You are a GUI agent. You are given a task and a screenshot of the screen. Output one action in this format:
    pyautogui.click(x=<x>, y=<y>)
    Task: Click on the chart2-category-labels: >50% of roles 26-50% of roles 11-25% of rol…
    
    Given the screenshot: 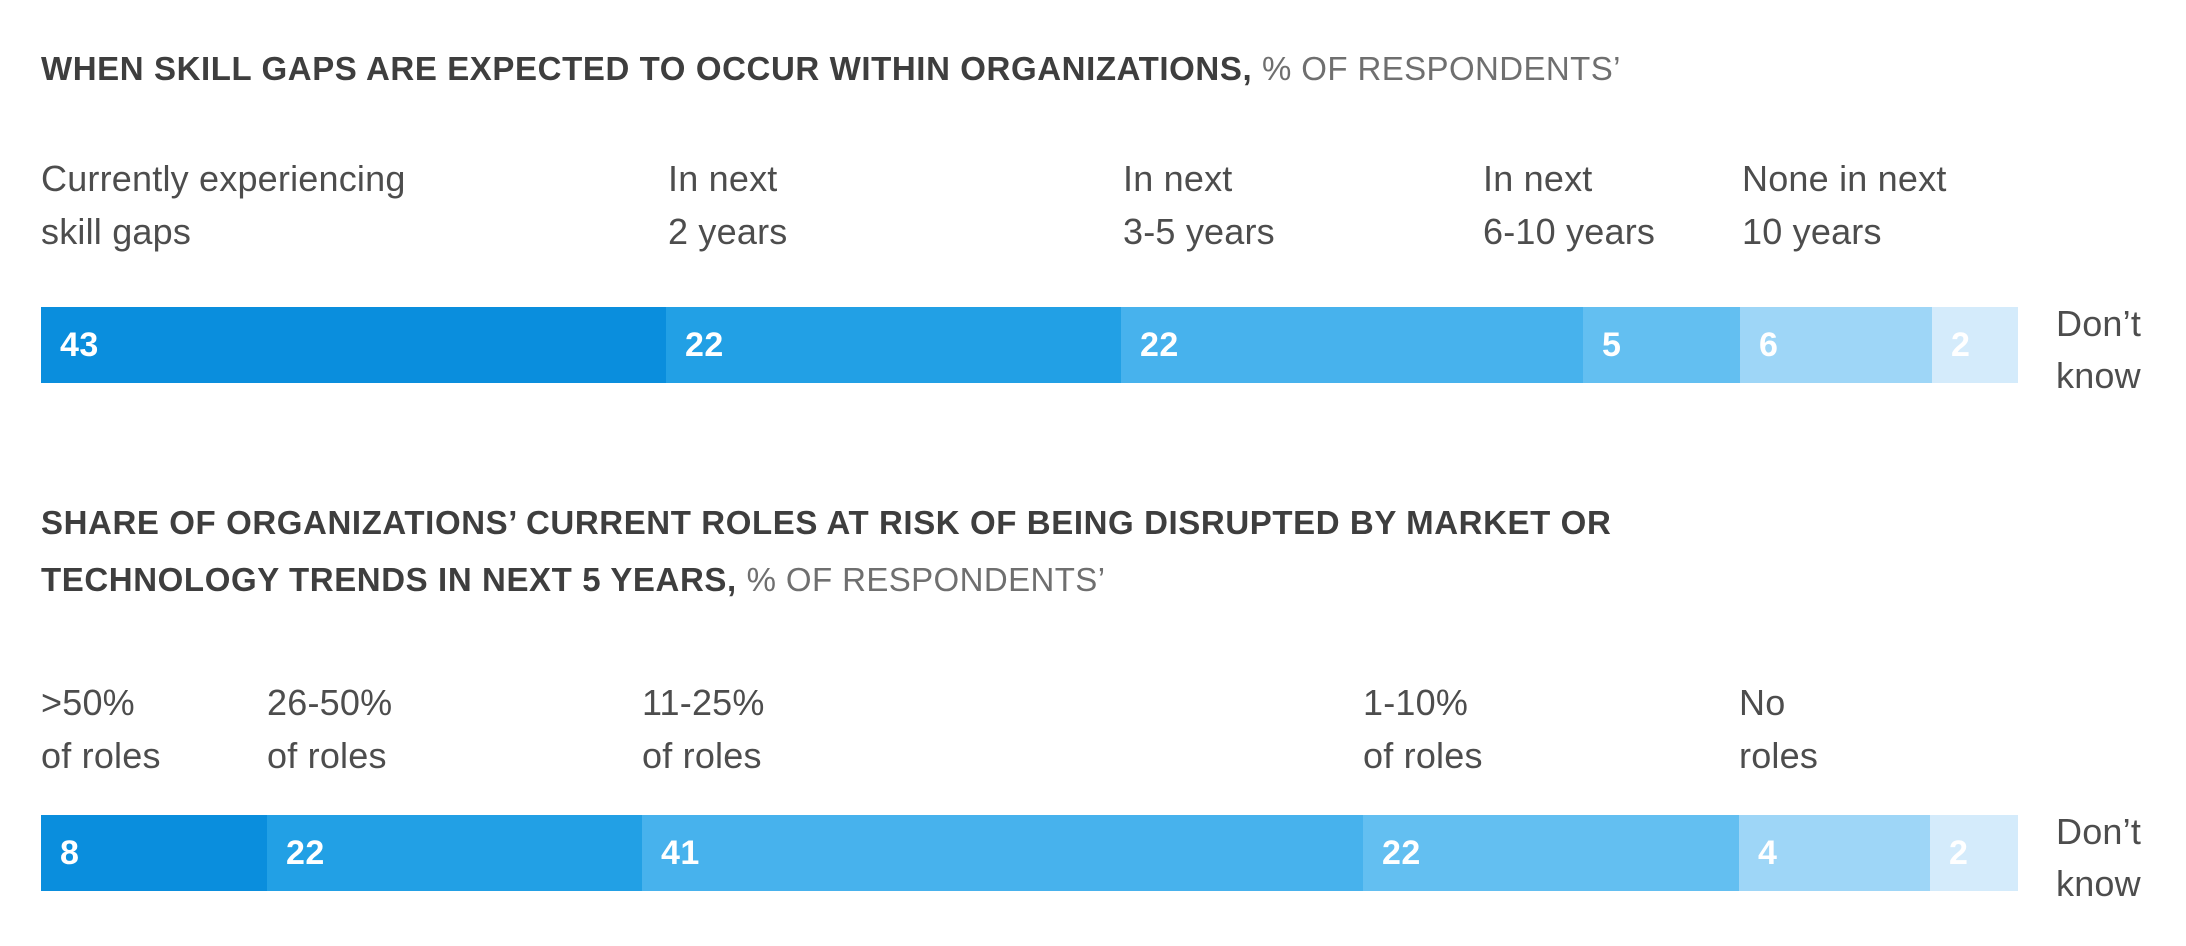 What is the action you would take?
    pyautogui.click(x=1113, y=731)
    